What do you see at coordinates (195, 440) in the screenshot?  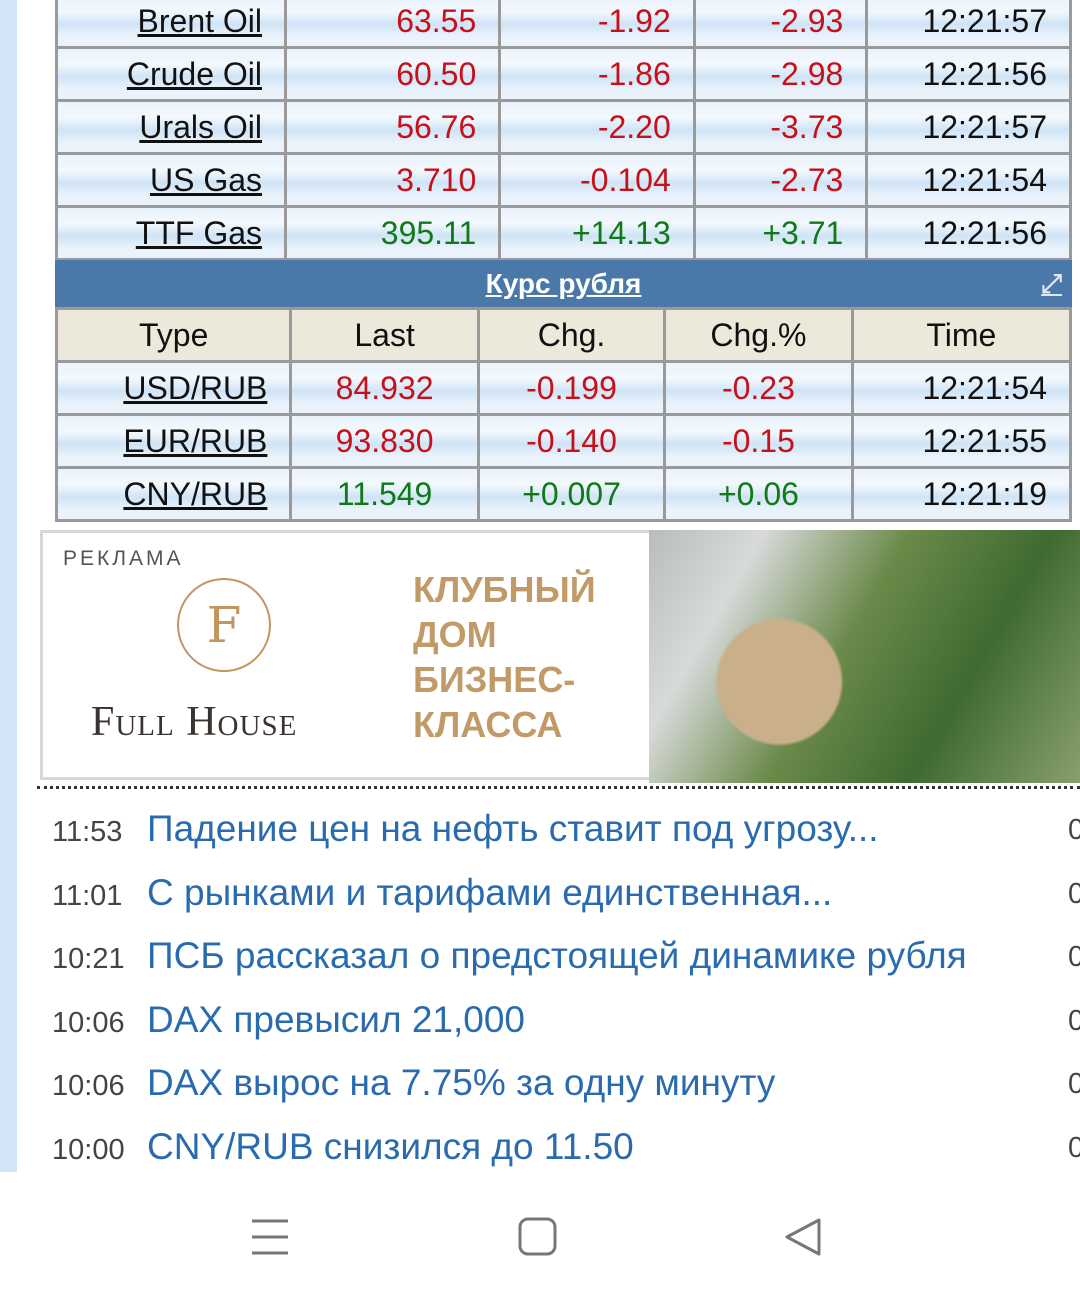 I see `instrument-link: EUR/RUB` at bounding box center [195, 440].